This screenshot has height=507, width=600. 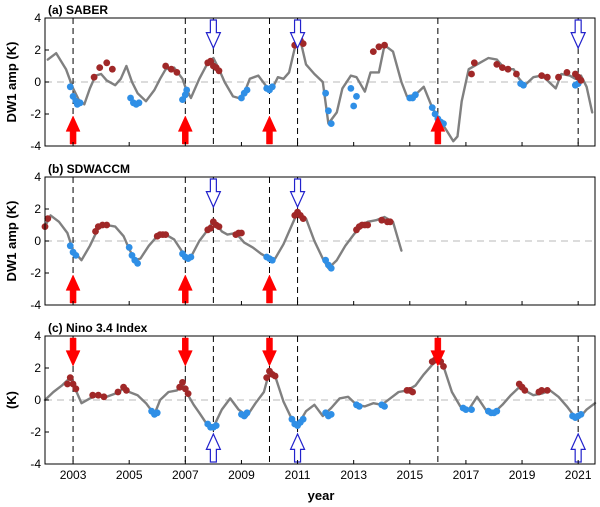 I want to click on y-axis-label: (K), so click(x=11, y=400).